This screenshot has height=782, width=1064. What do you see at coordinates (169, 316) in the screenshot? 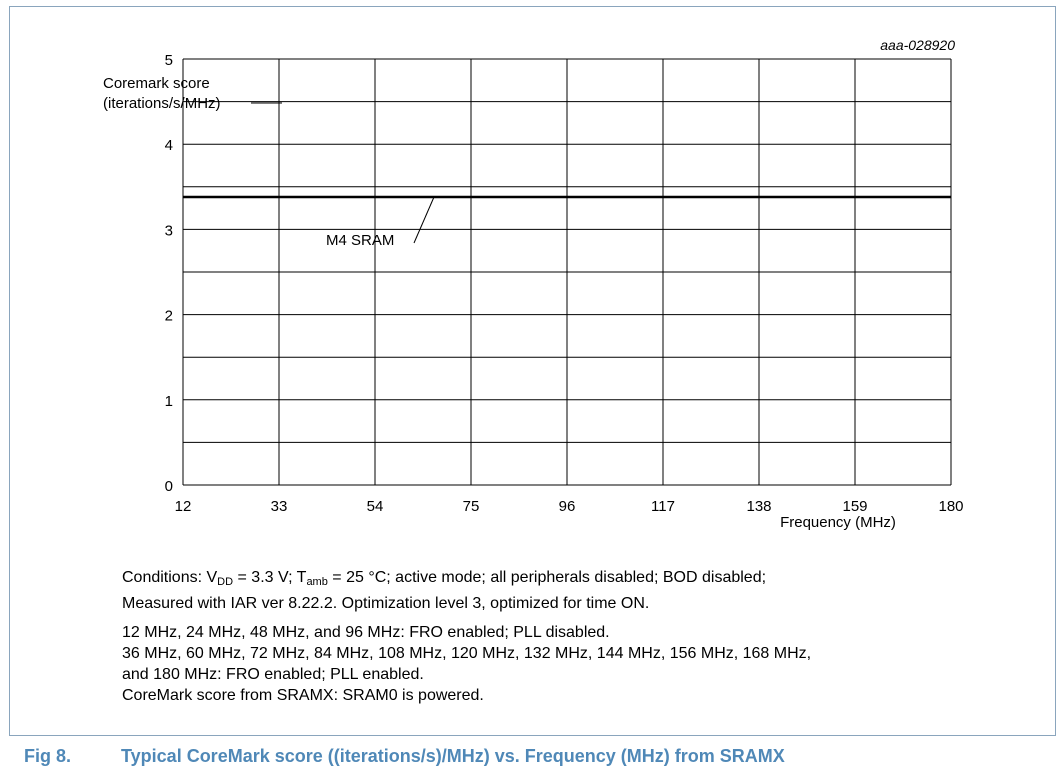
I see `y-tick-label-2: 2` at bounding box center [169, 316].